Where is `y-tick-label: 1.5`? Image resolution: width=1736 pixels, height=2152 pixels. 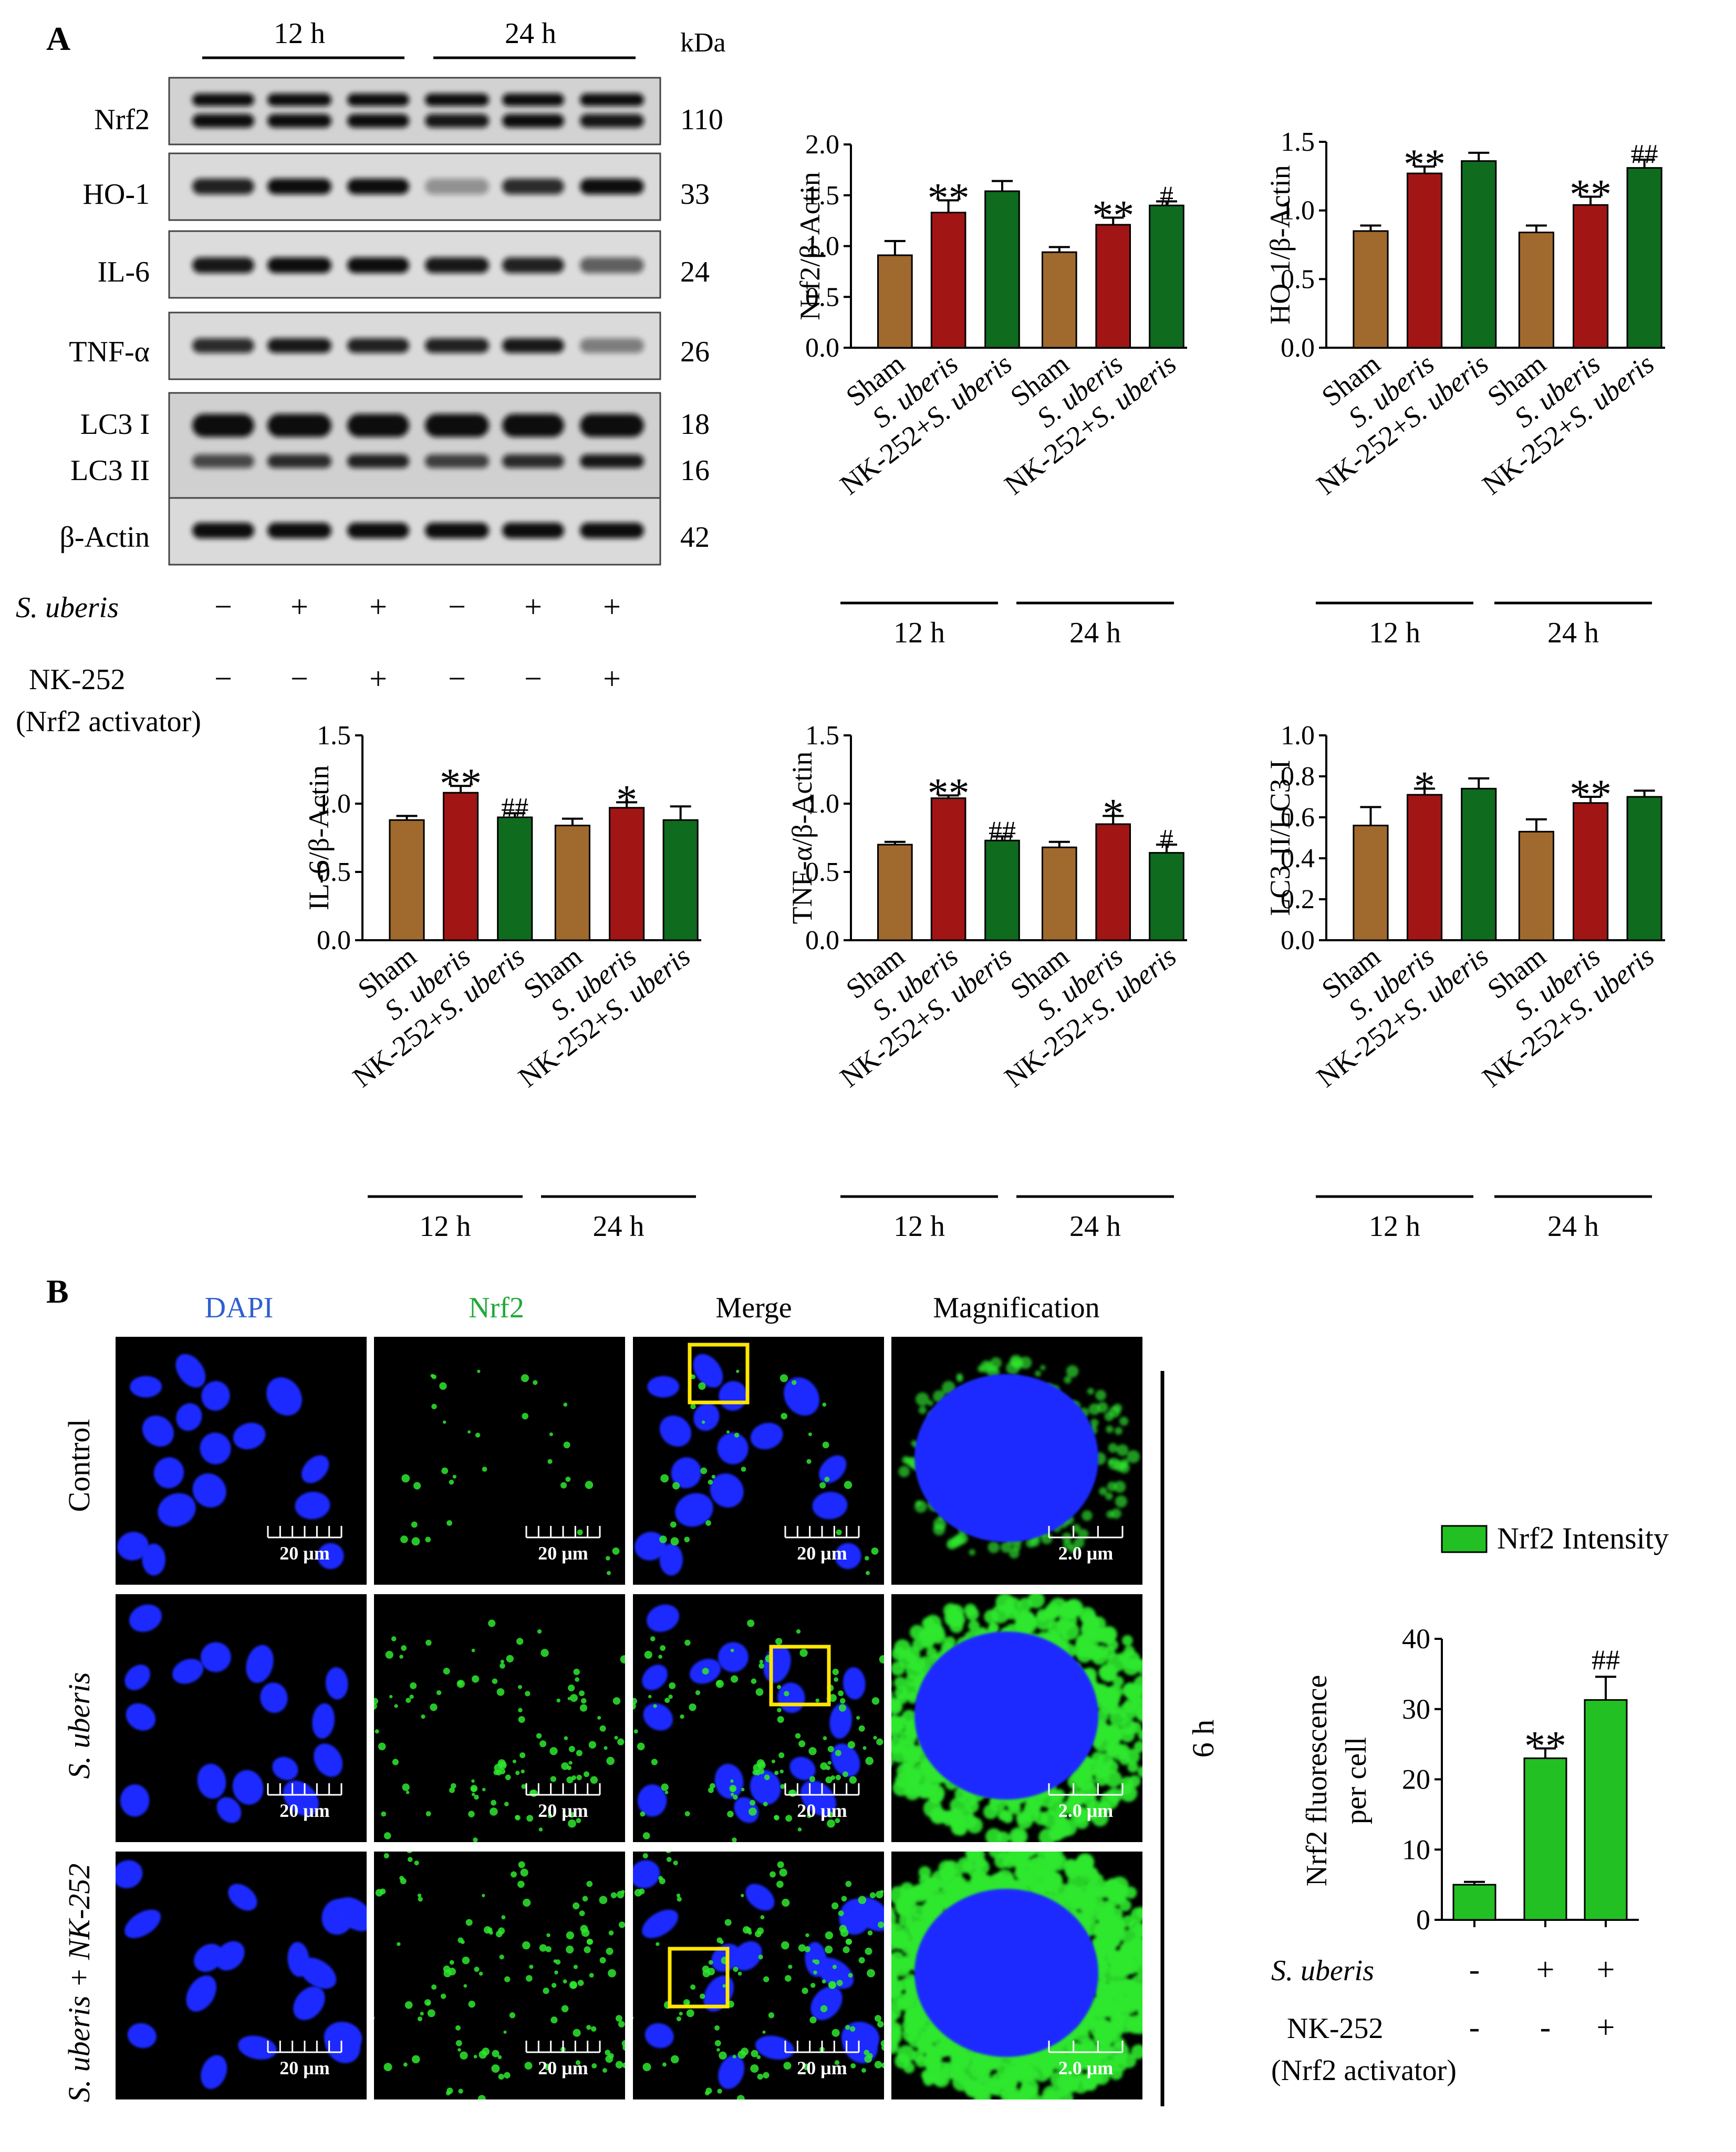 y-tick-label: 1.5 is located at coordinates (1298, 142).